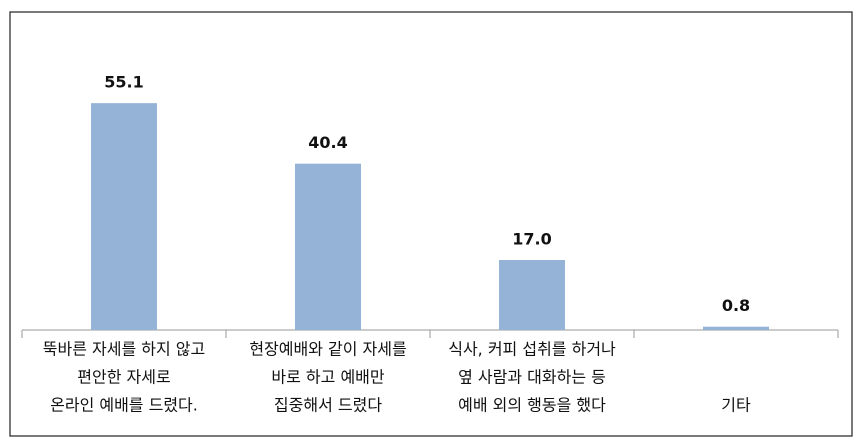 This screenshot has height=445, width=864. What do you see at coordinates (123, 377) in the screenshot?
I see `x-tick-label: 편안한 자세로` at bounding box center [123, 377].